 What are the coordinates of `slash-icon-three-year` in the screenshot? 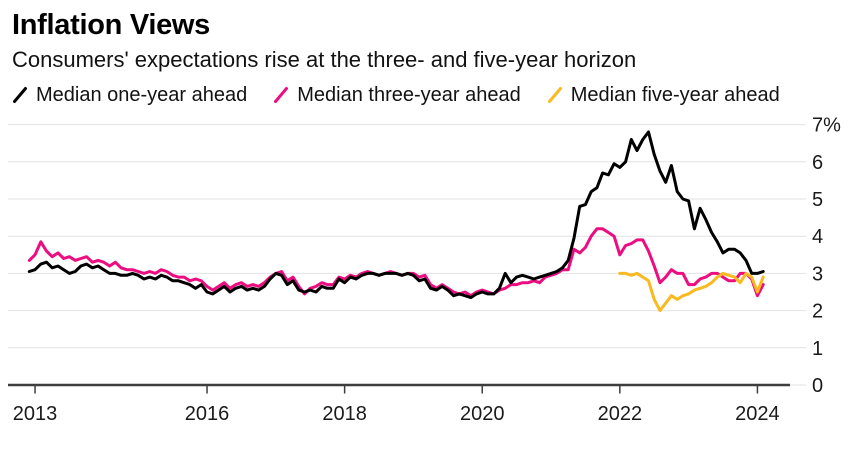 It's located at (281, 95).